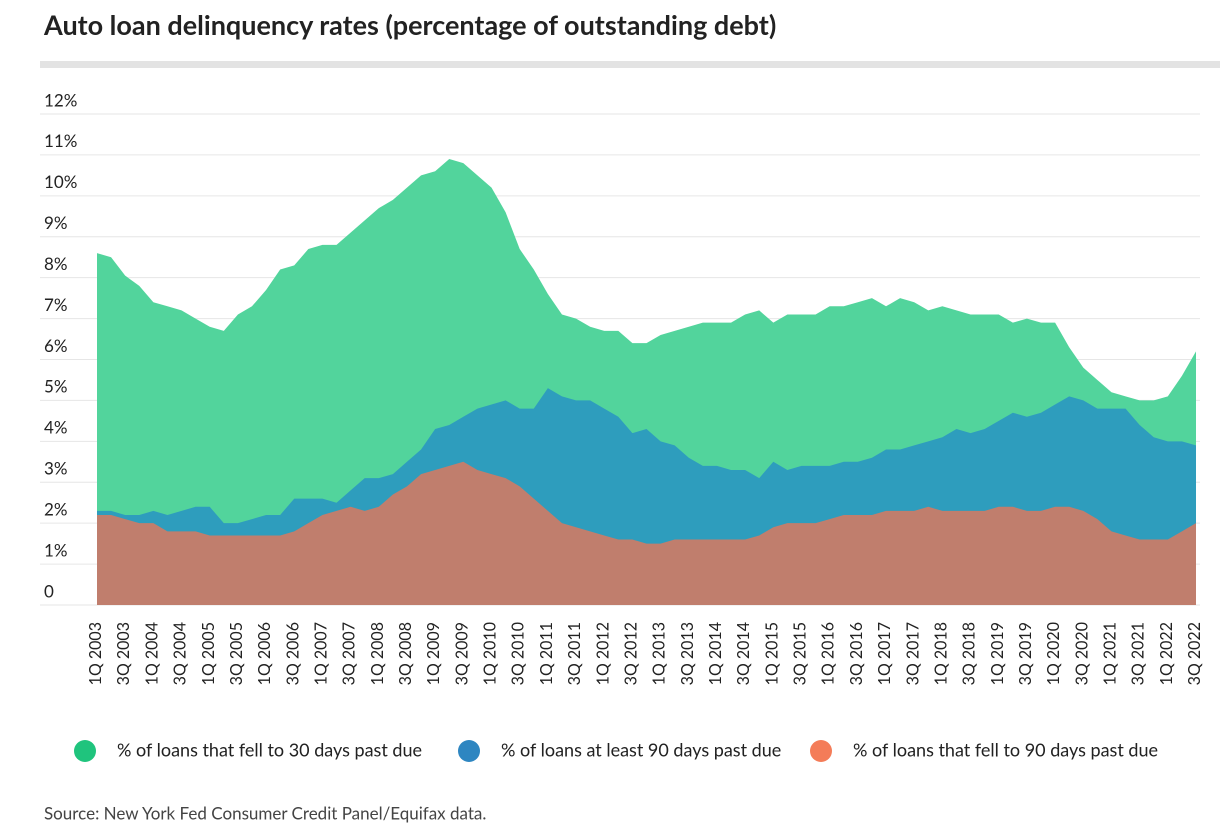 The image size is (1232, 833). I want to click on legend-label: % of loans that fell to 90 days past due, so click(1005, 750).